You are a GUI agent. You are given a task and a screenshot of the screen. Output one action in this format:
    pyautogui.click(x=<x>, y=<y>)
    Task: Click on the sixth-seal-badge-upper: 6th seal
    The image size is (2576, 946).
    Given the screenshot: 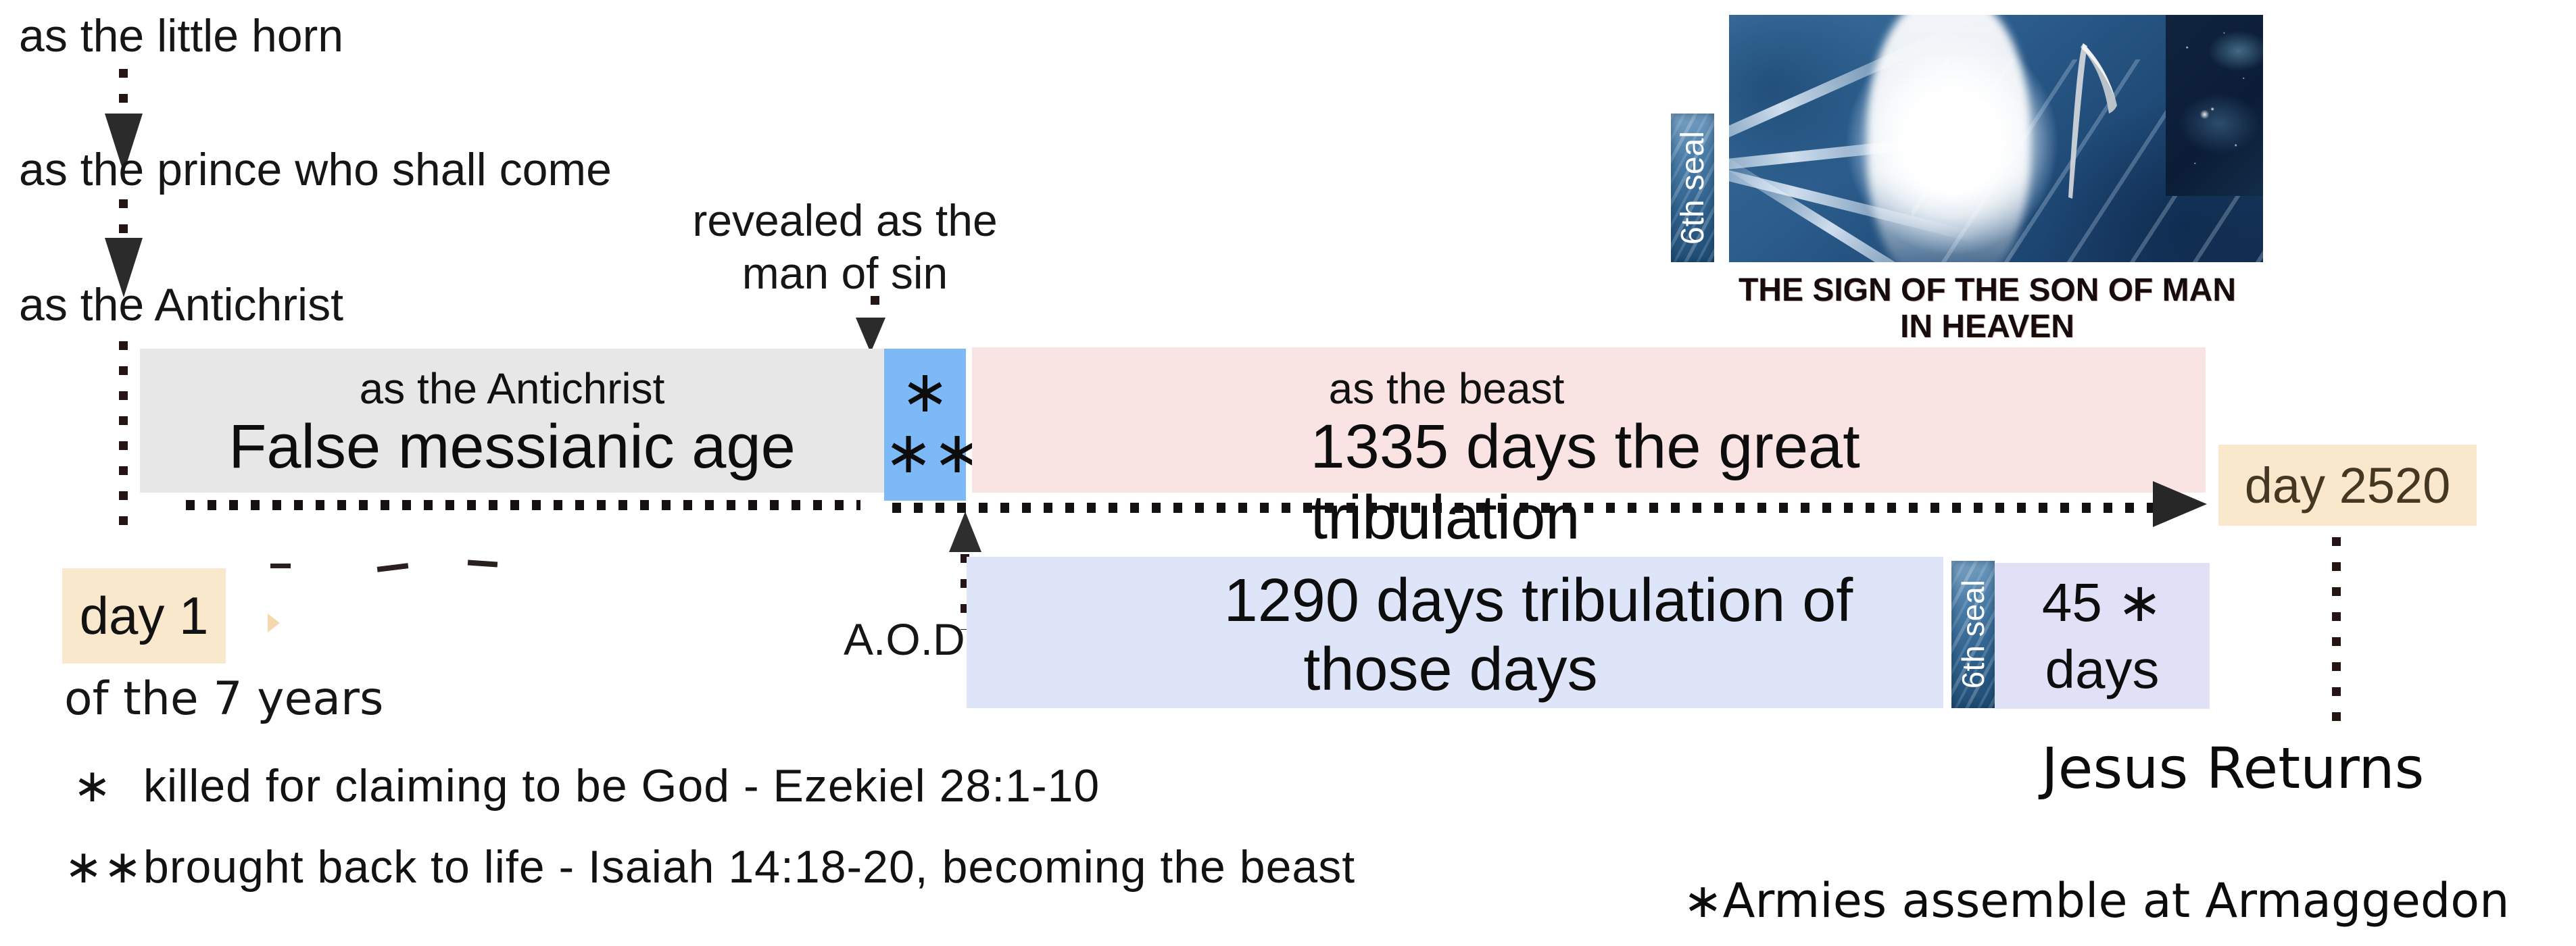 What is the action you would take?
    pyautogui.click(x=1692, y=188)
    